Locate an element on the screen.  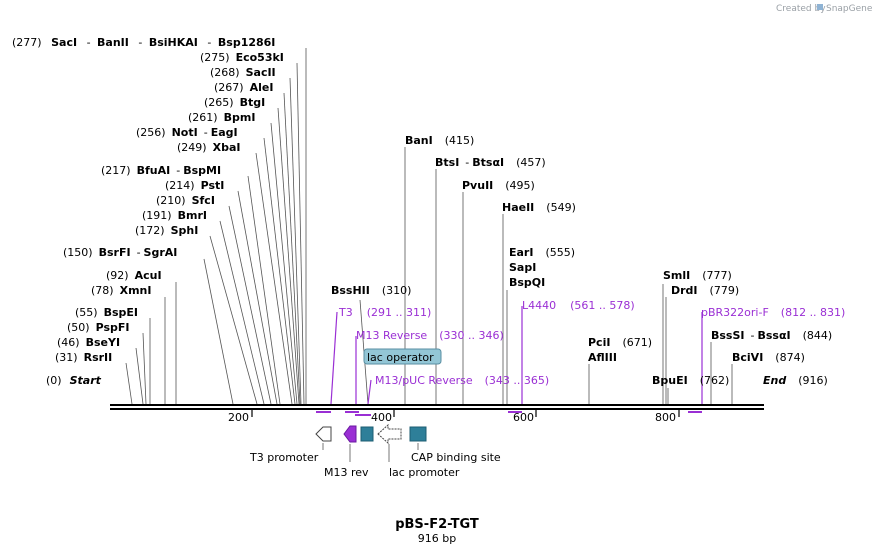
site-label: (92) AcuI is located at coordinates (134, 275).